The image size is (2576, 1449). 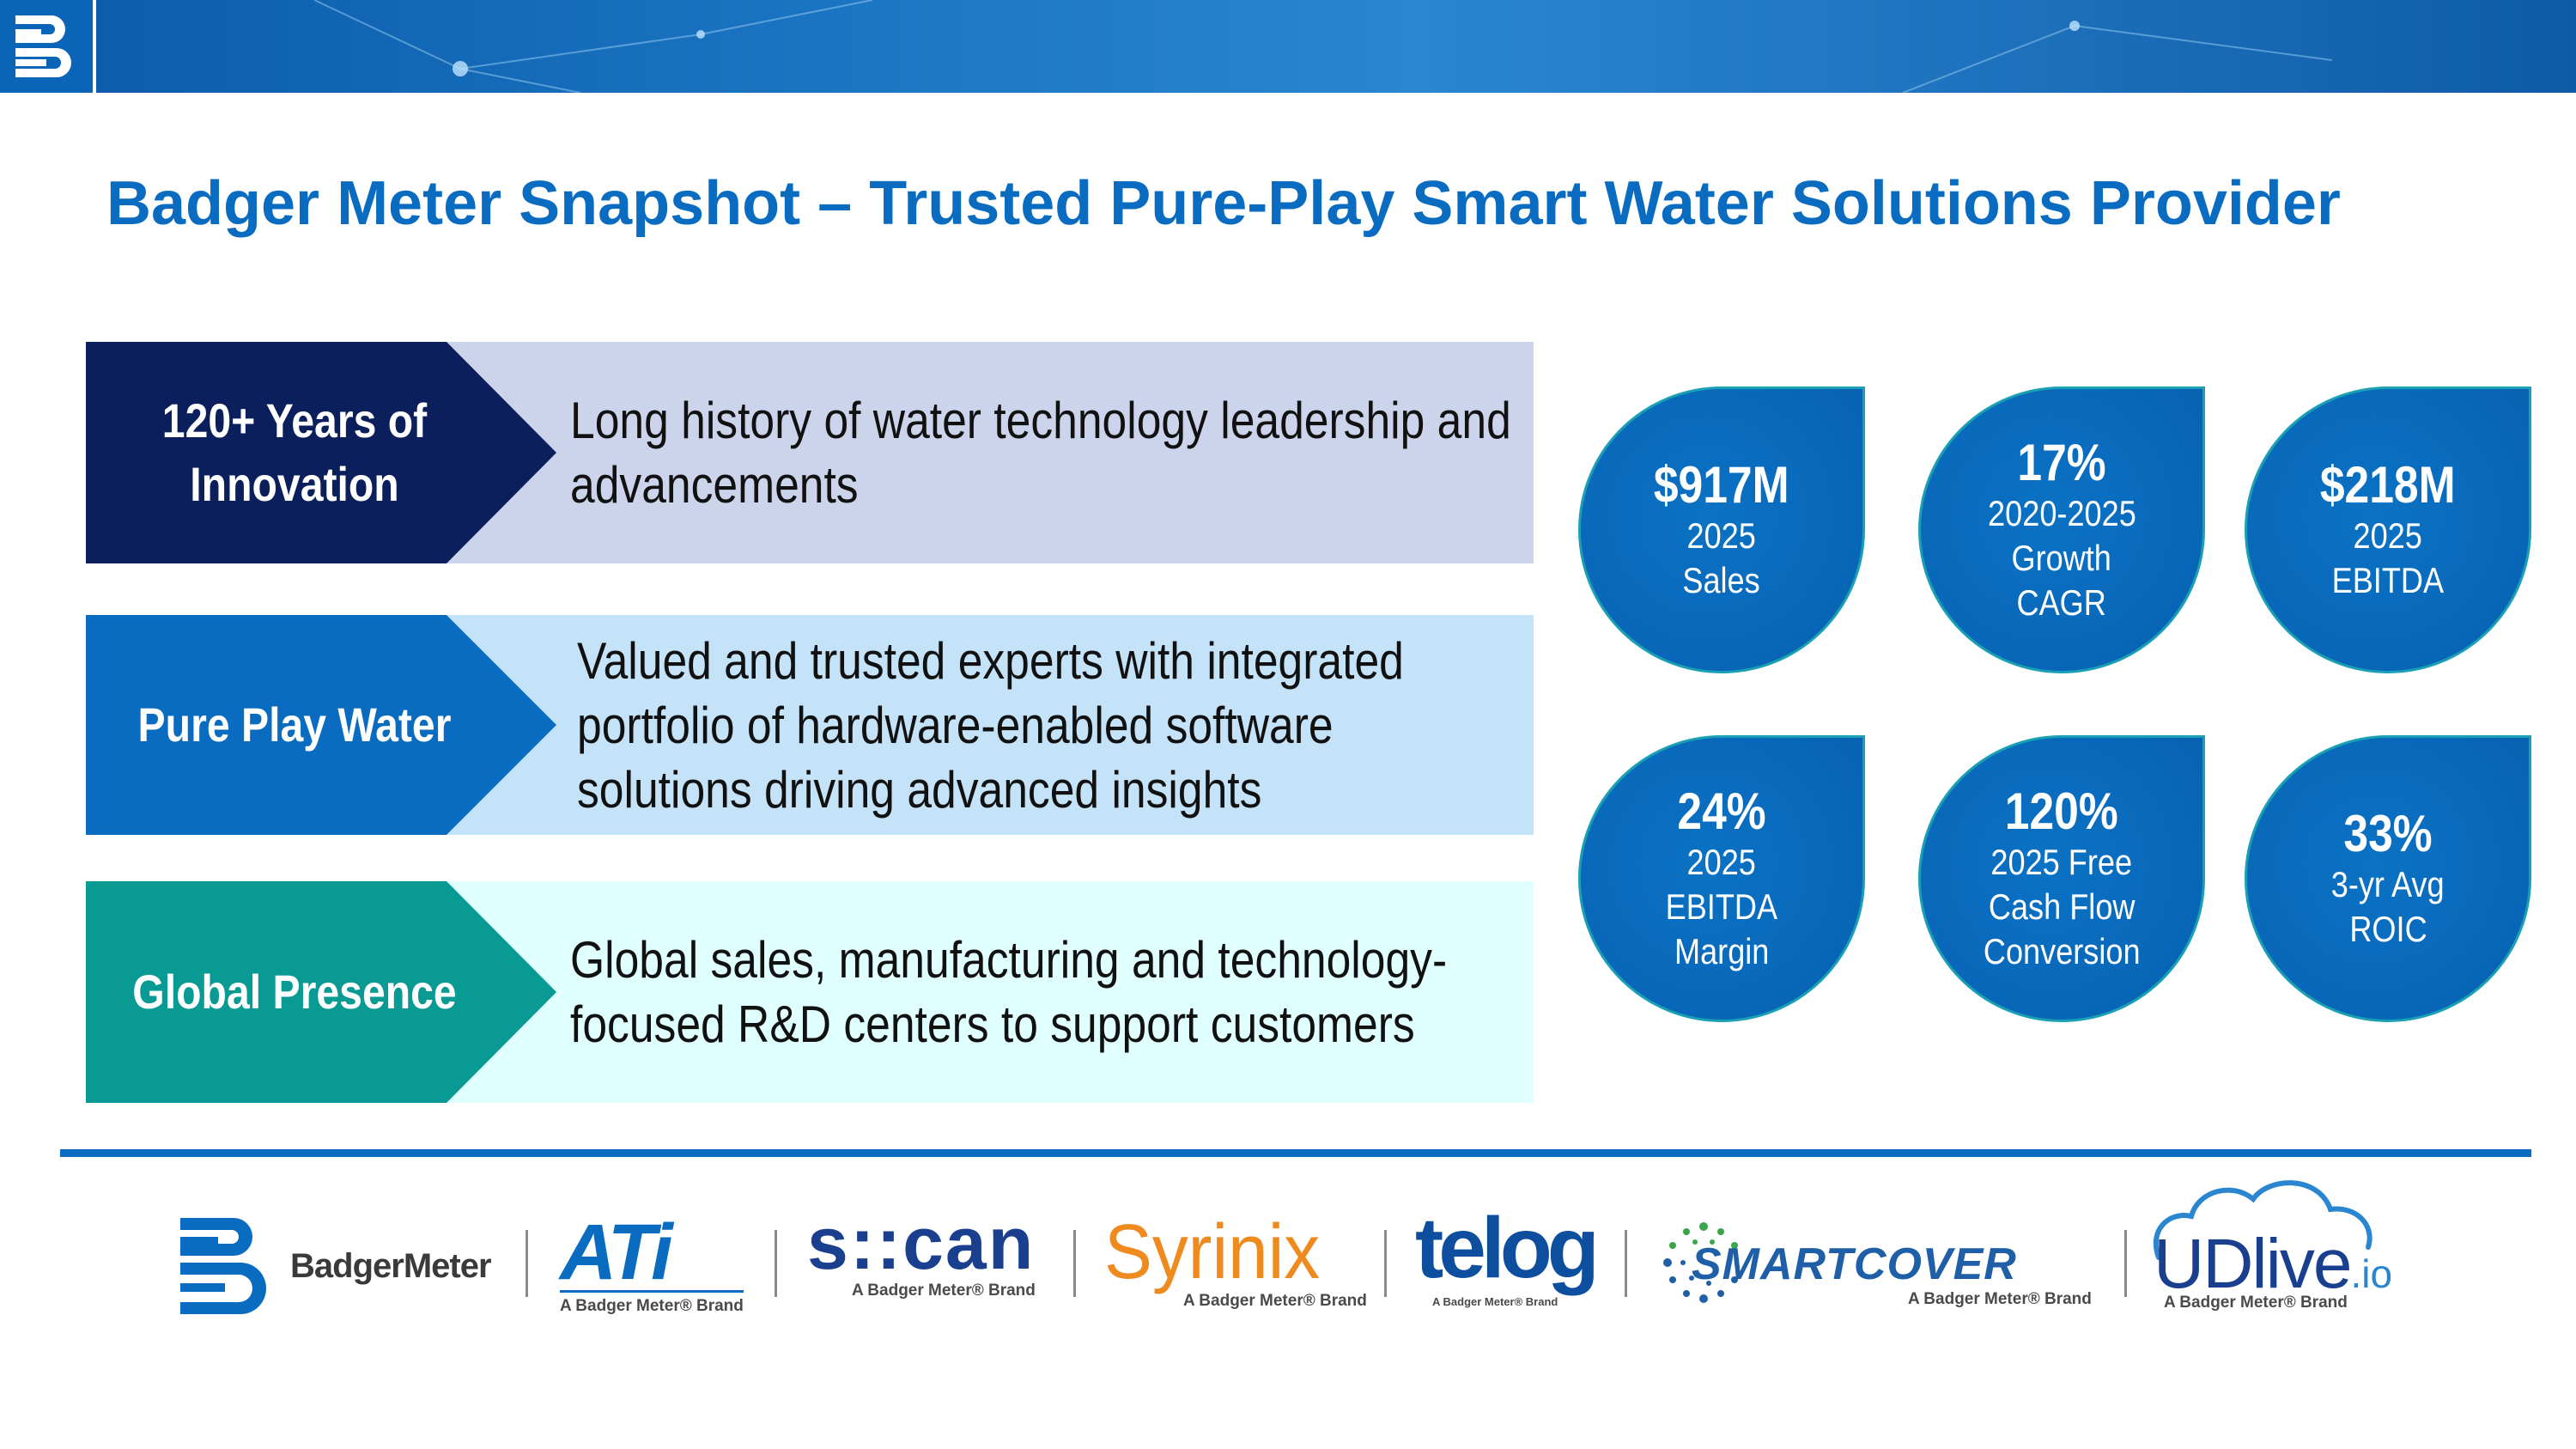 I want to click on top-banner, so click(x=1288, y=46).